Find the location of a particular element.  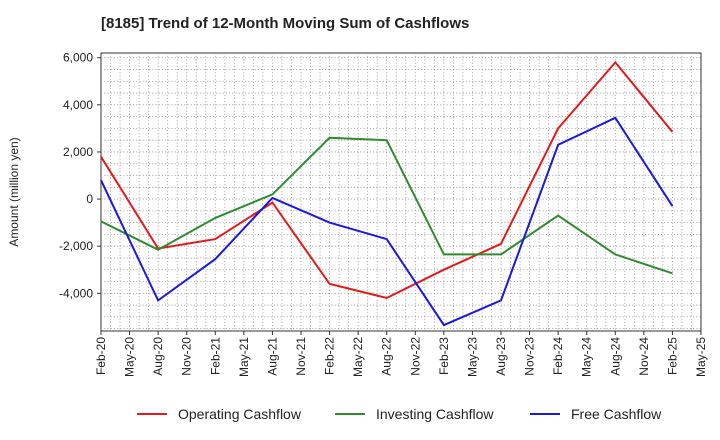

x-tick-label: May-24 is located at coordinates (587, 357).